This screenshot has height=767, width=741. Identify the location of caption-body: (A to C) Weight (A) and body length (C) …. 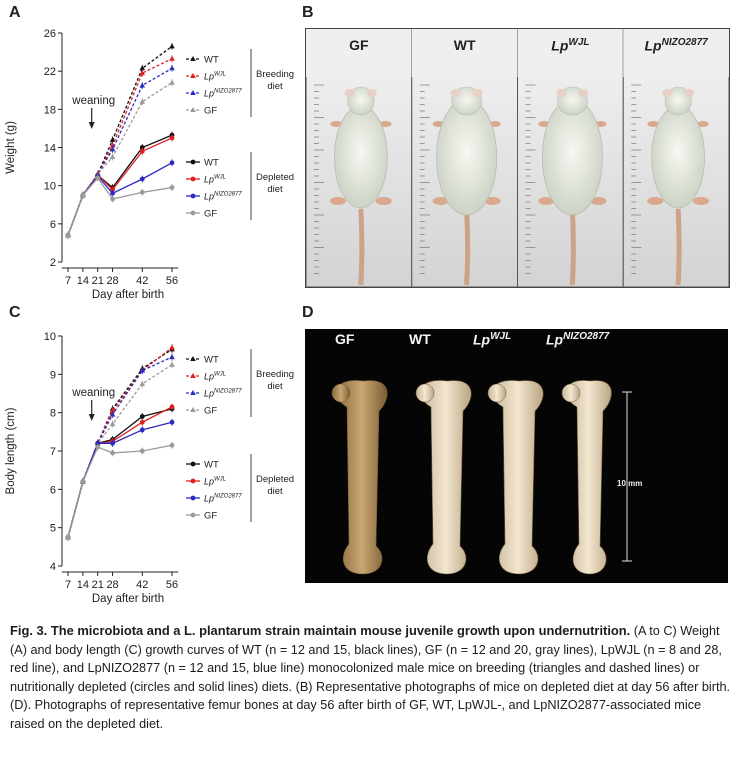
(370, 677).